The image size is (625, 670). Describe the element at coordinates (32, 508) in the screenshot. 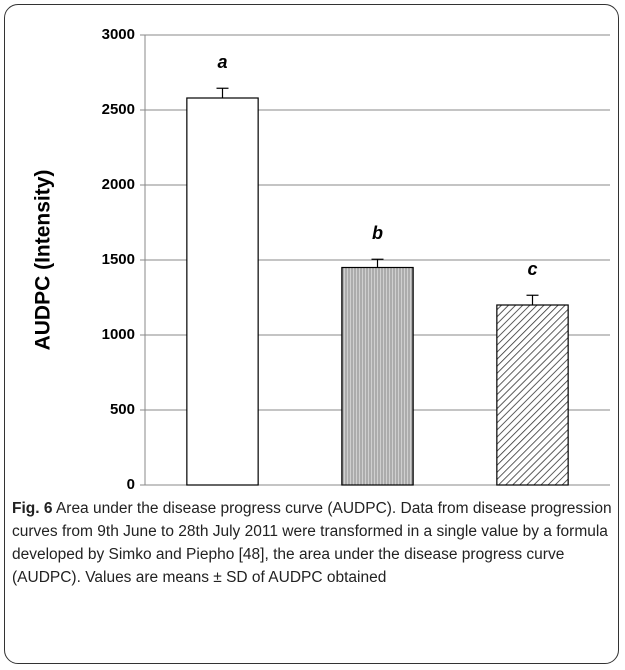

I see `caption-label: Fig. 6` at that location.